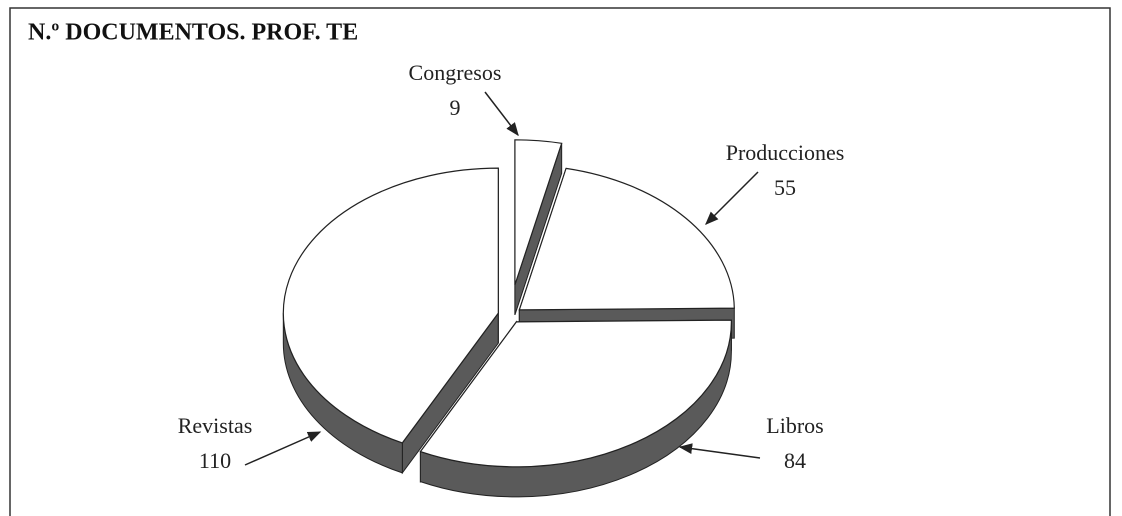 The image size is (1122, 516). Describe the element at coordinates (785, 187) in the screenshot. I see `slice-value: 55` at that location.